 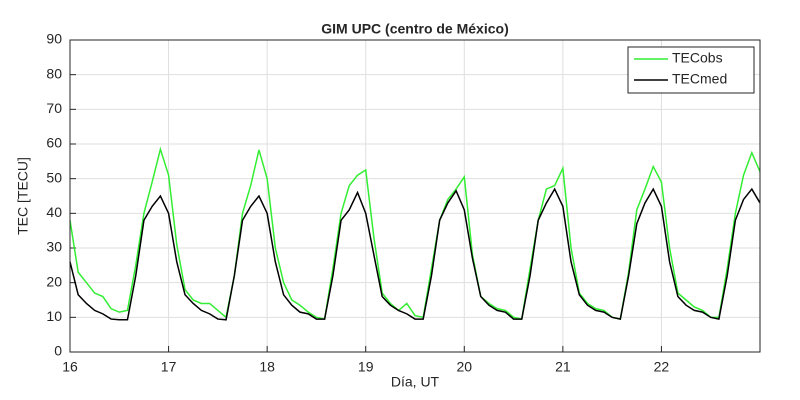 I want to click on y-tick-label: 80, so click(x=54, y=73).